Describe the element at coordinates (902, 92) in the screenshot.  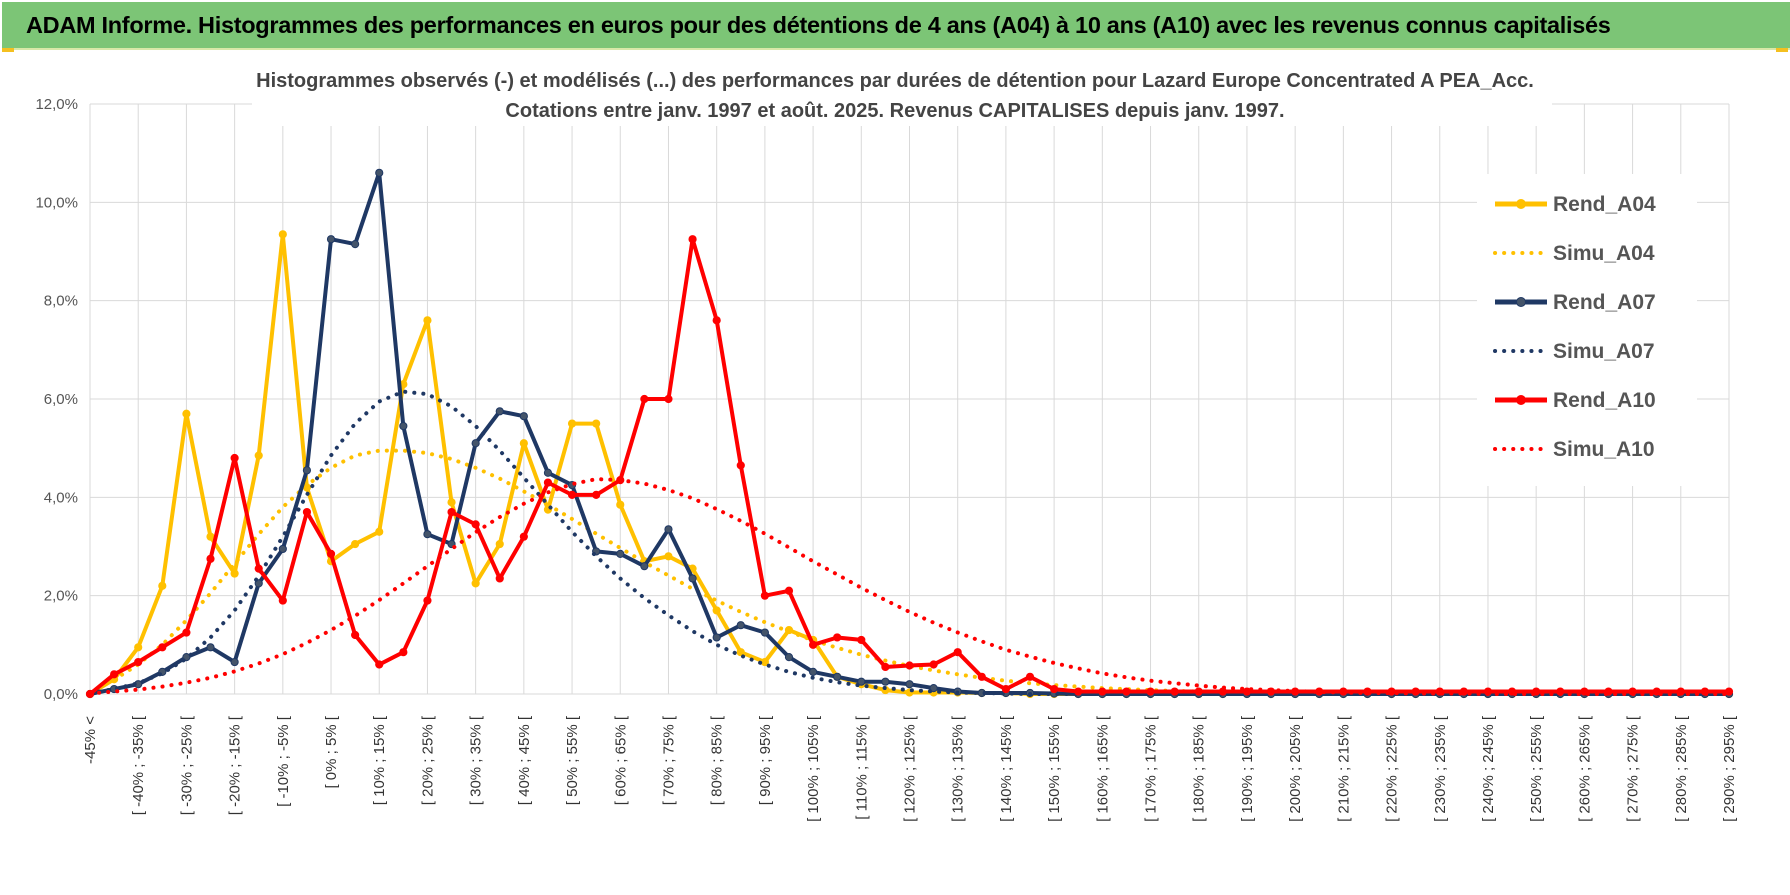
I see `title-background` at that location.